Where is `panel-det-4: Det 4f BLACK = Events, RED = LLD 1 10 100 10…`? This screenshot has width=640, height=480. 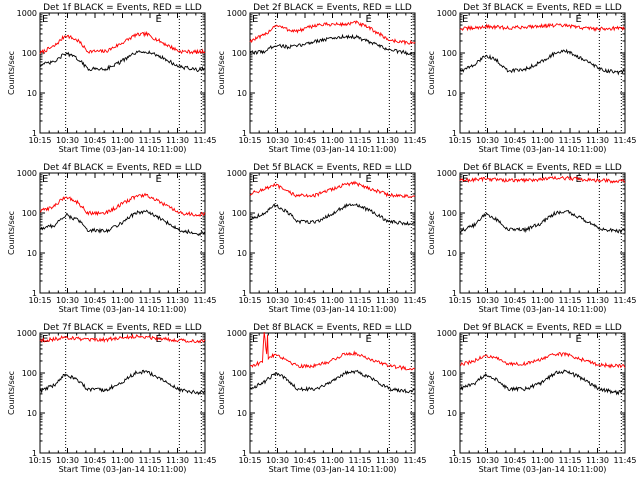 panel-det-4: Det 4f BLACK = Events, RED = LLD 1 10 100 10… is located at coordinates (112, 238).